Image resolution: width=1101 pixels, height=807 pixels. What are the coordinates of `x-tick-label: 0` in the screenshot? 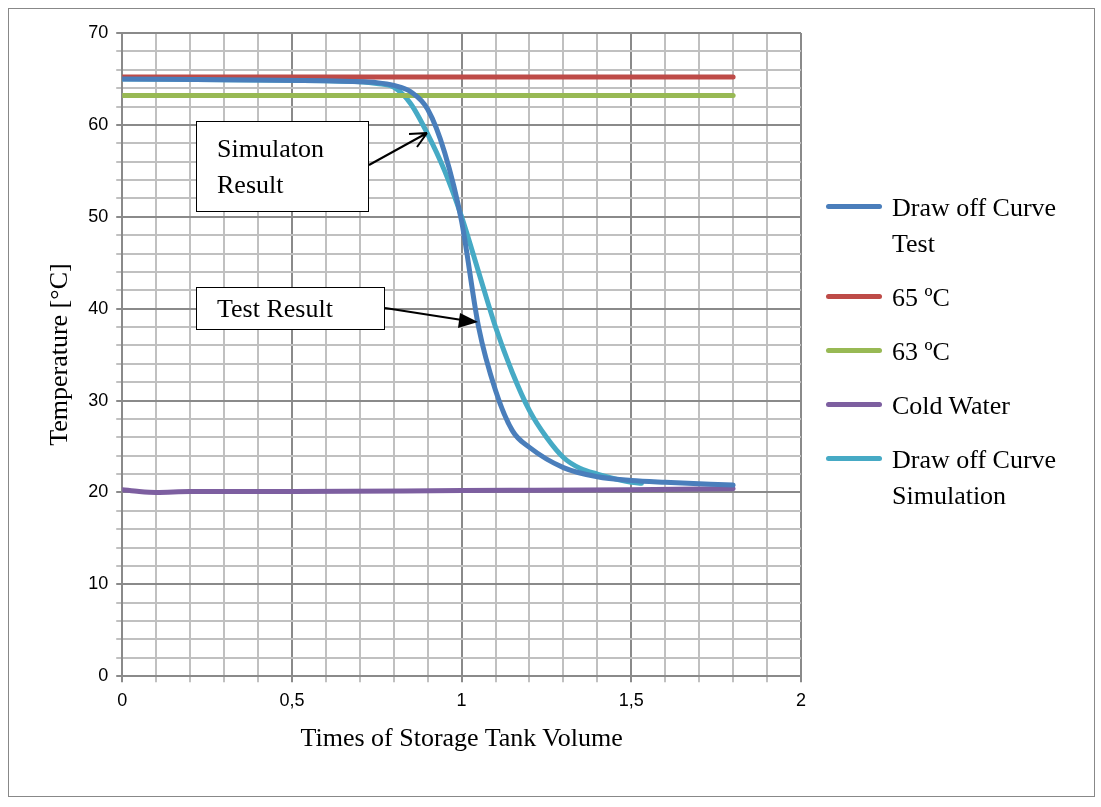 It's located at (122, 699).